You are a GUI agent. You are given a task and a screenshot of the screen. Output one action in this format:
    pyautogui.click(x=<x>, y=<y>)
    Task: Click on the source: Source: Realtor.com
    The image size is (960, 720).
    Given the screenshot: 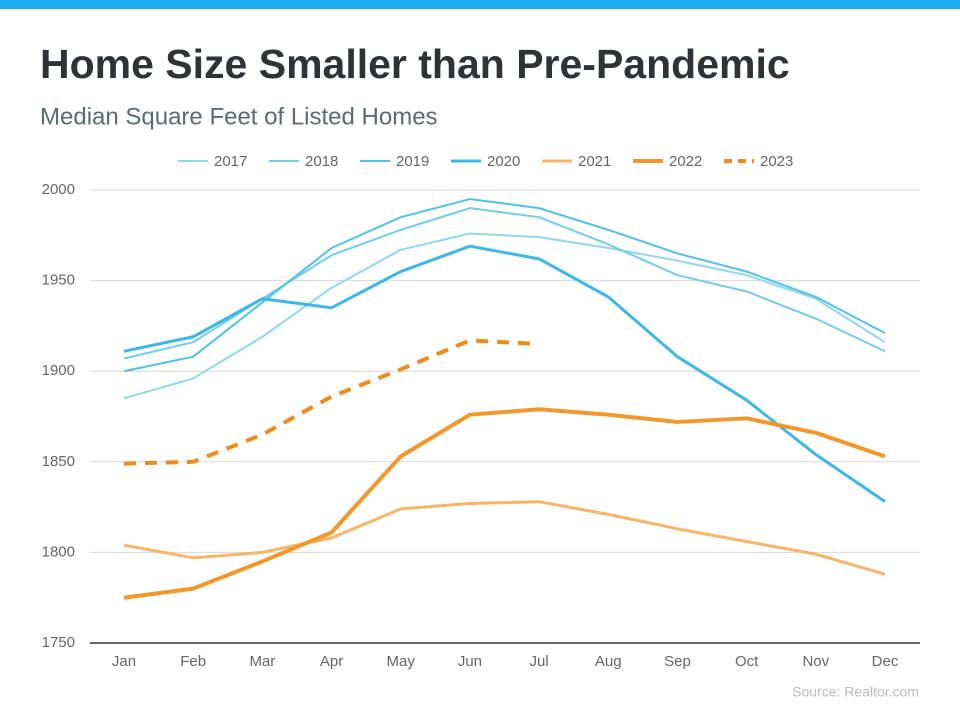 What is the action you would take?
    pyautogui.click(x=855, y=692)
    